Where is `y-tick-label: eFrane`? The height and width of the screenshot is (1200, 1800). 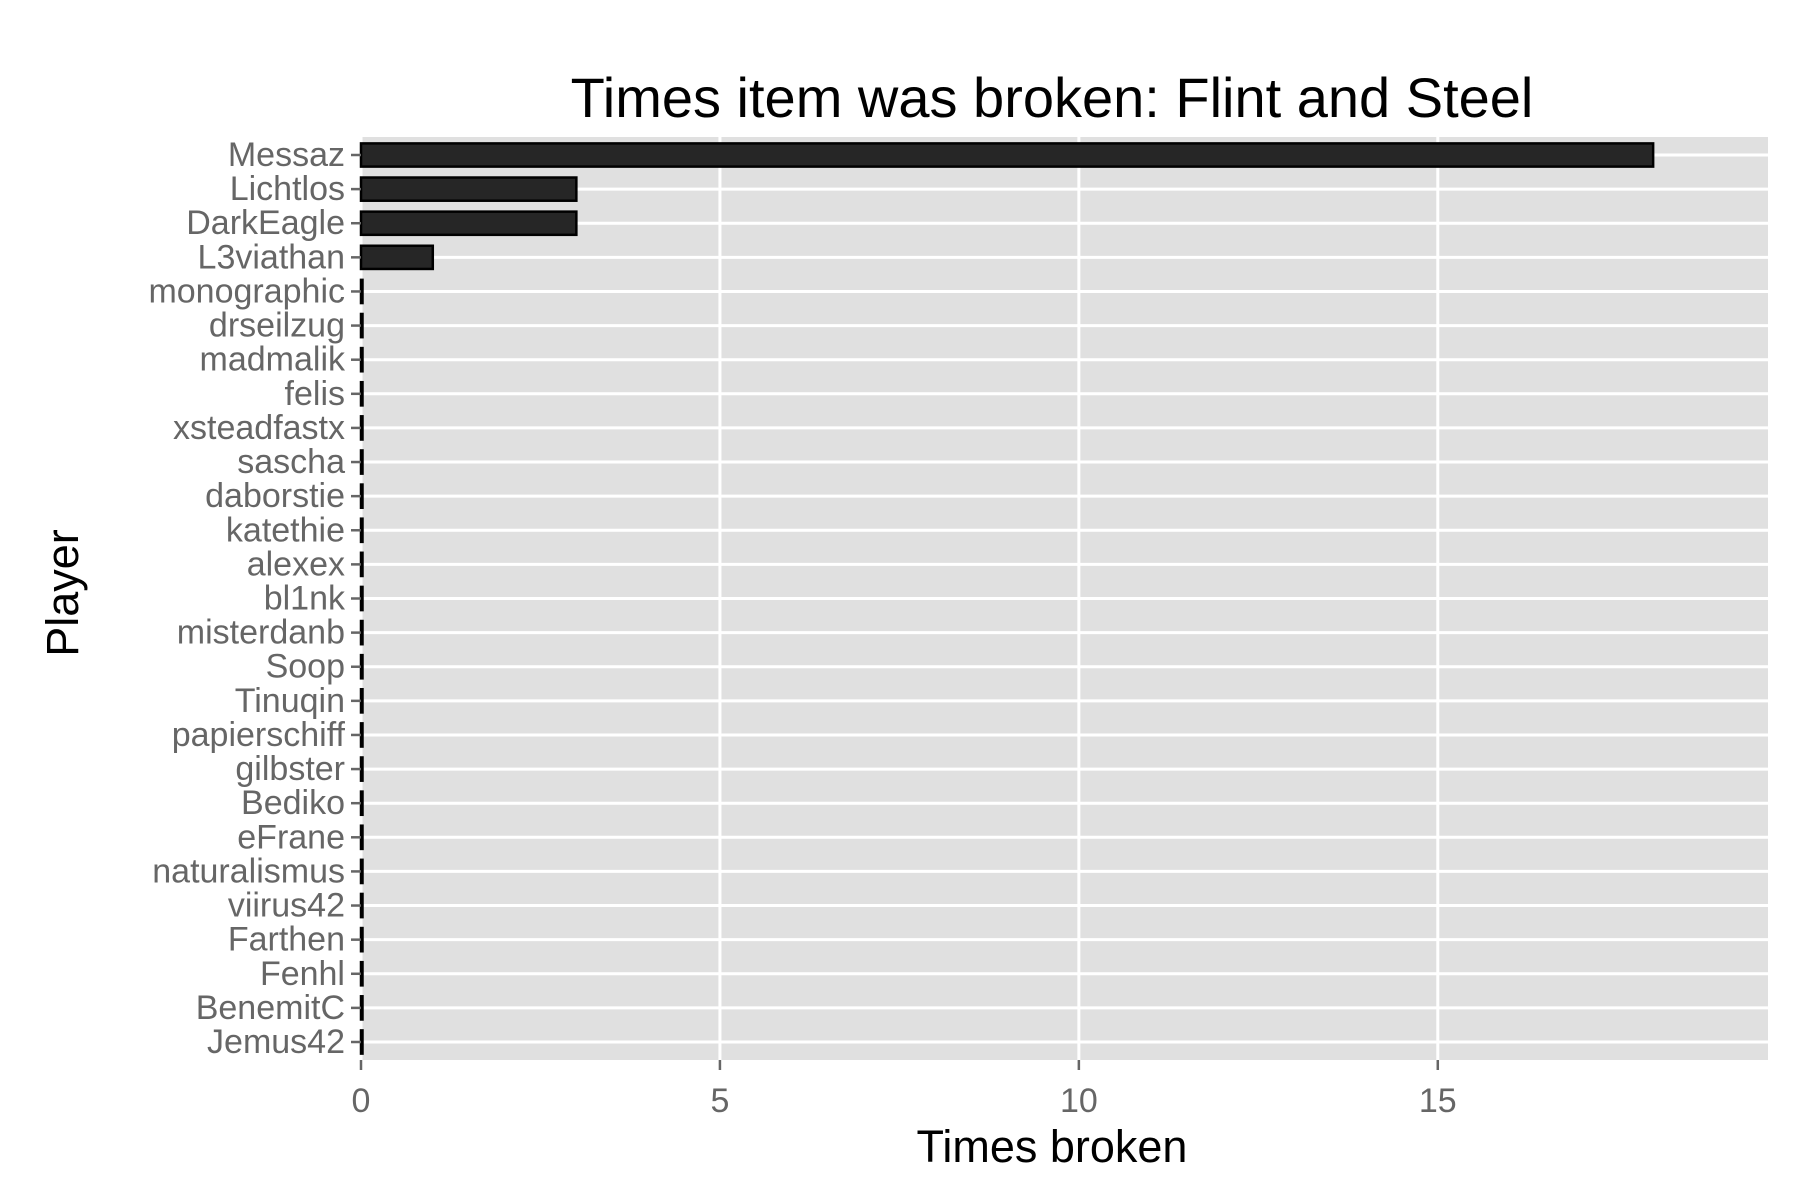
y-tick-label: eFrane is located at coordinates (291, 837).